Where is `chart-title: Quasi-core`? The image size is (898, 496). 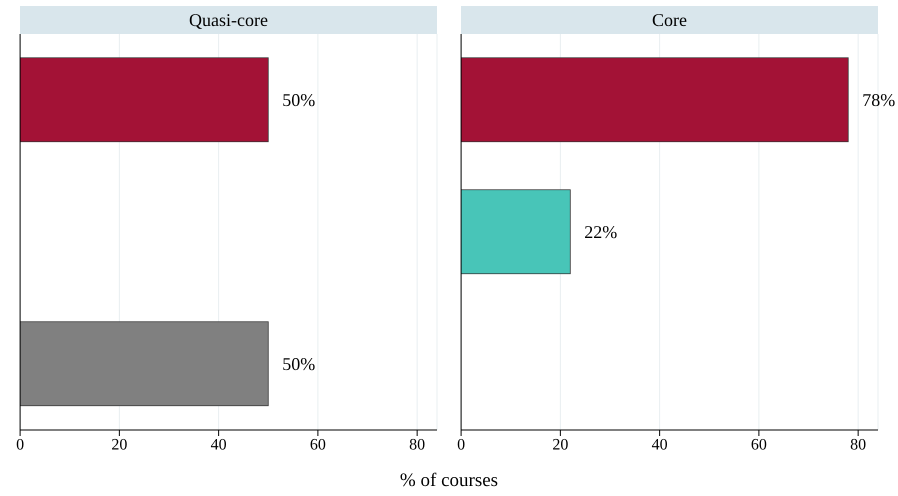
chart-title: Quasi-core is located at coordinates (228, 20).